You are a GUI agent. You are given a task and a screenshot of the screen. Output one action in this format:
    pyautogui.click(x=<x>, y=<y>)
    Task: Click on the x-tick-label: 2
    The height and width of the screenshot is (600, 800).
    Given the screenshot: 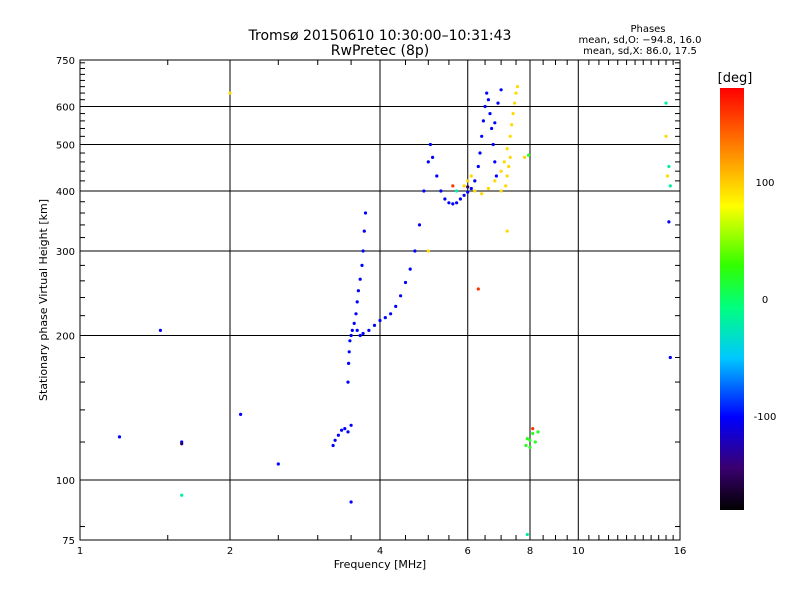 What is the action you would take?
    pyautogui.click(x=230, y=551)
    